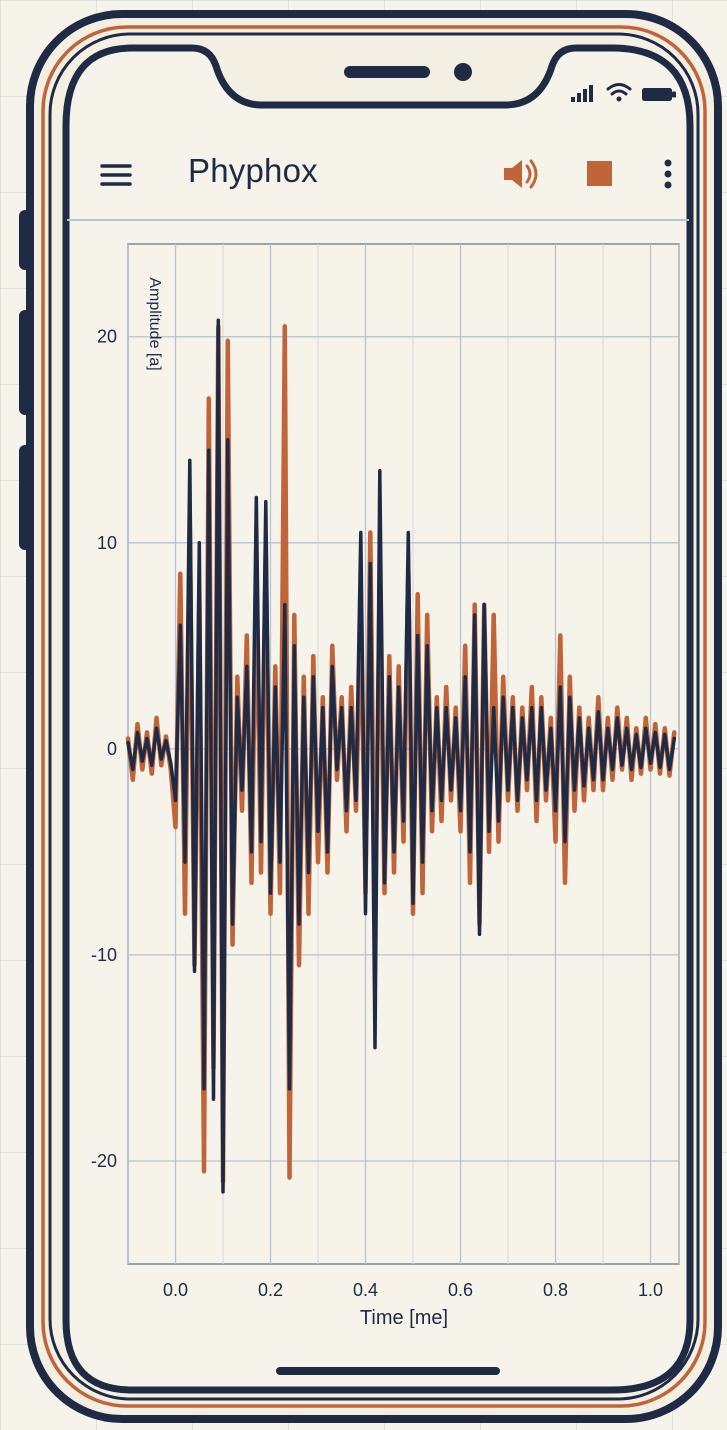  What do you see at coordinates (460, 1290) in the screenshot?
I see `x-tick-label: 0.6` at bounding box center [460, 1290].